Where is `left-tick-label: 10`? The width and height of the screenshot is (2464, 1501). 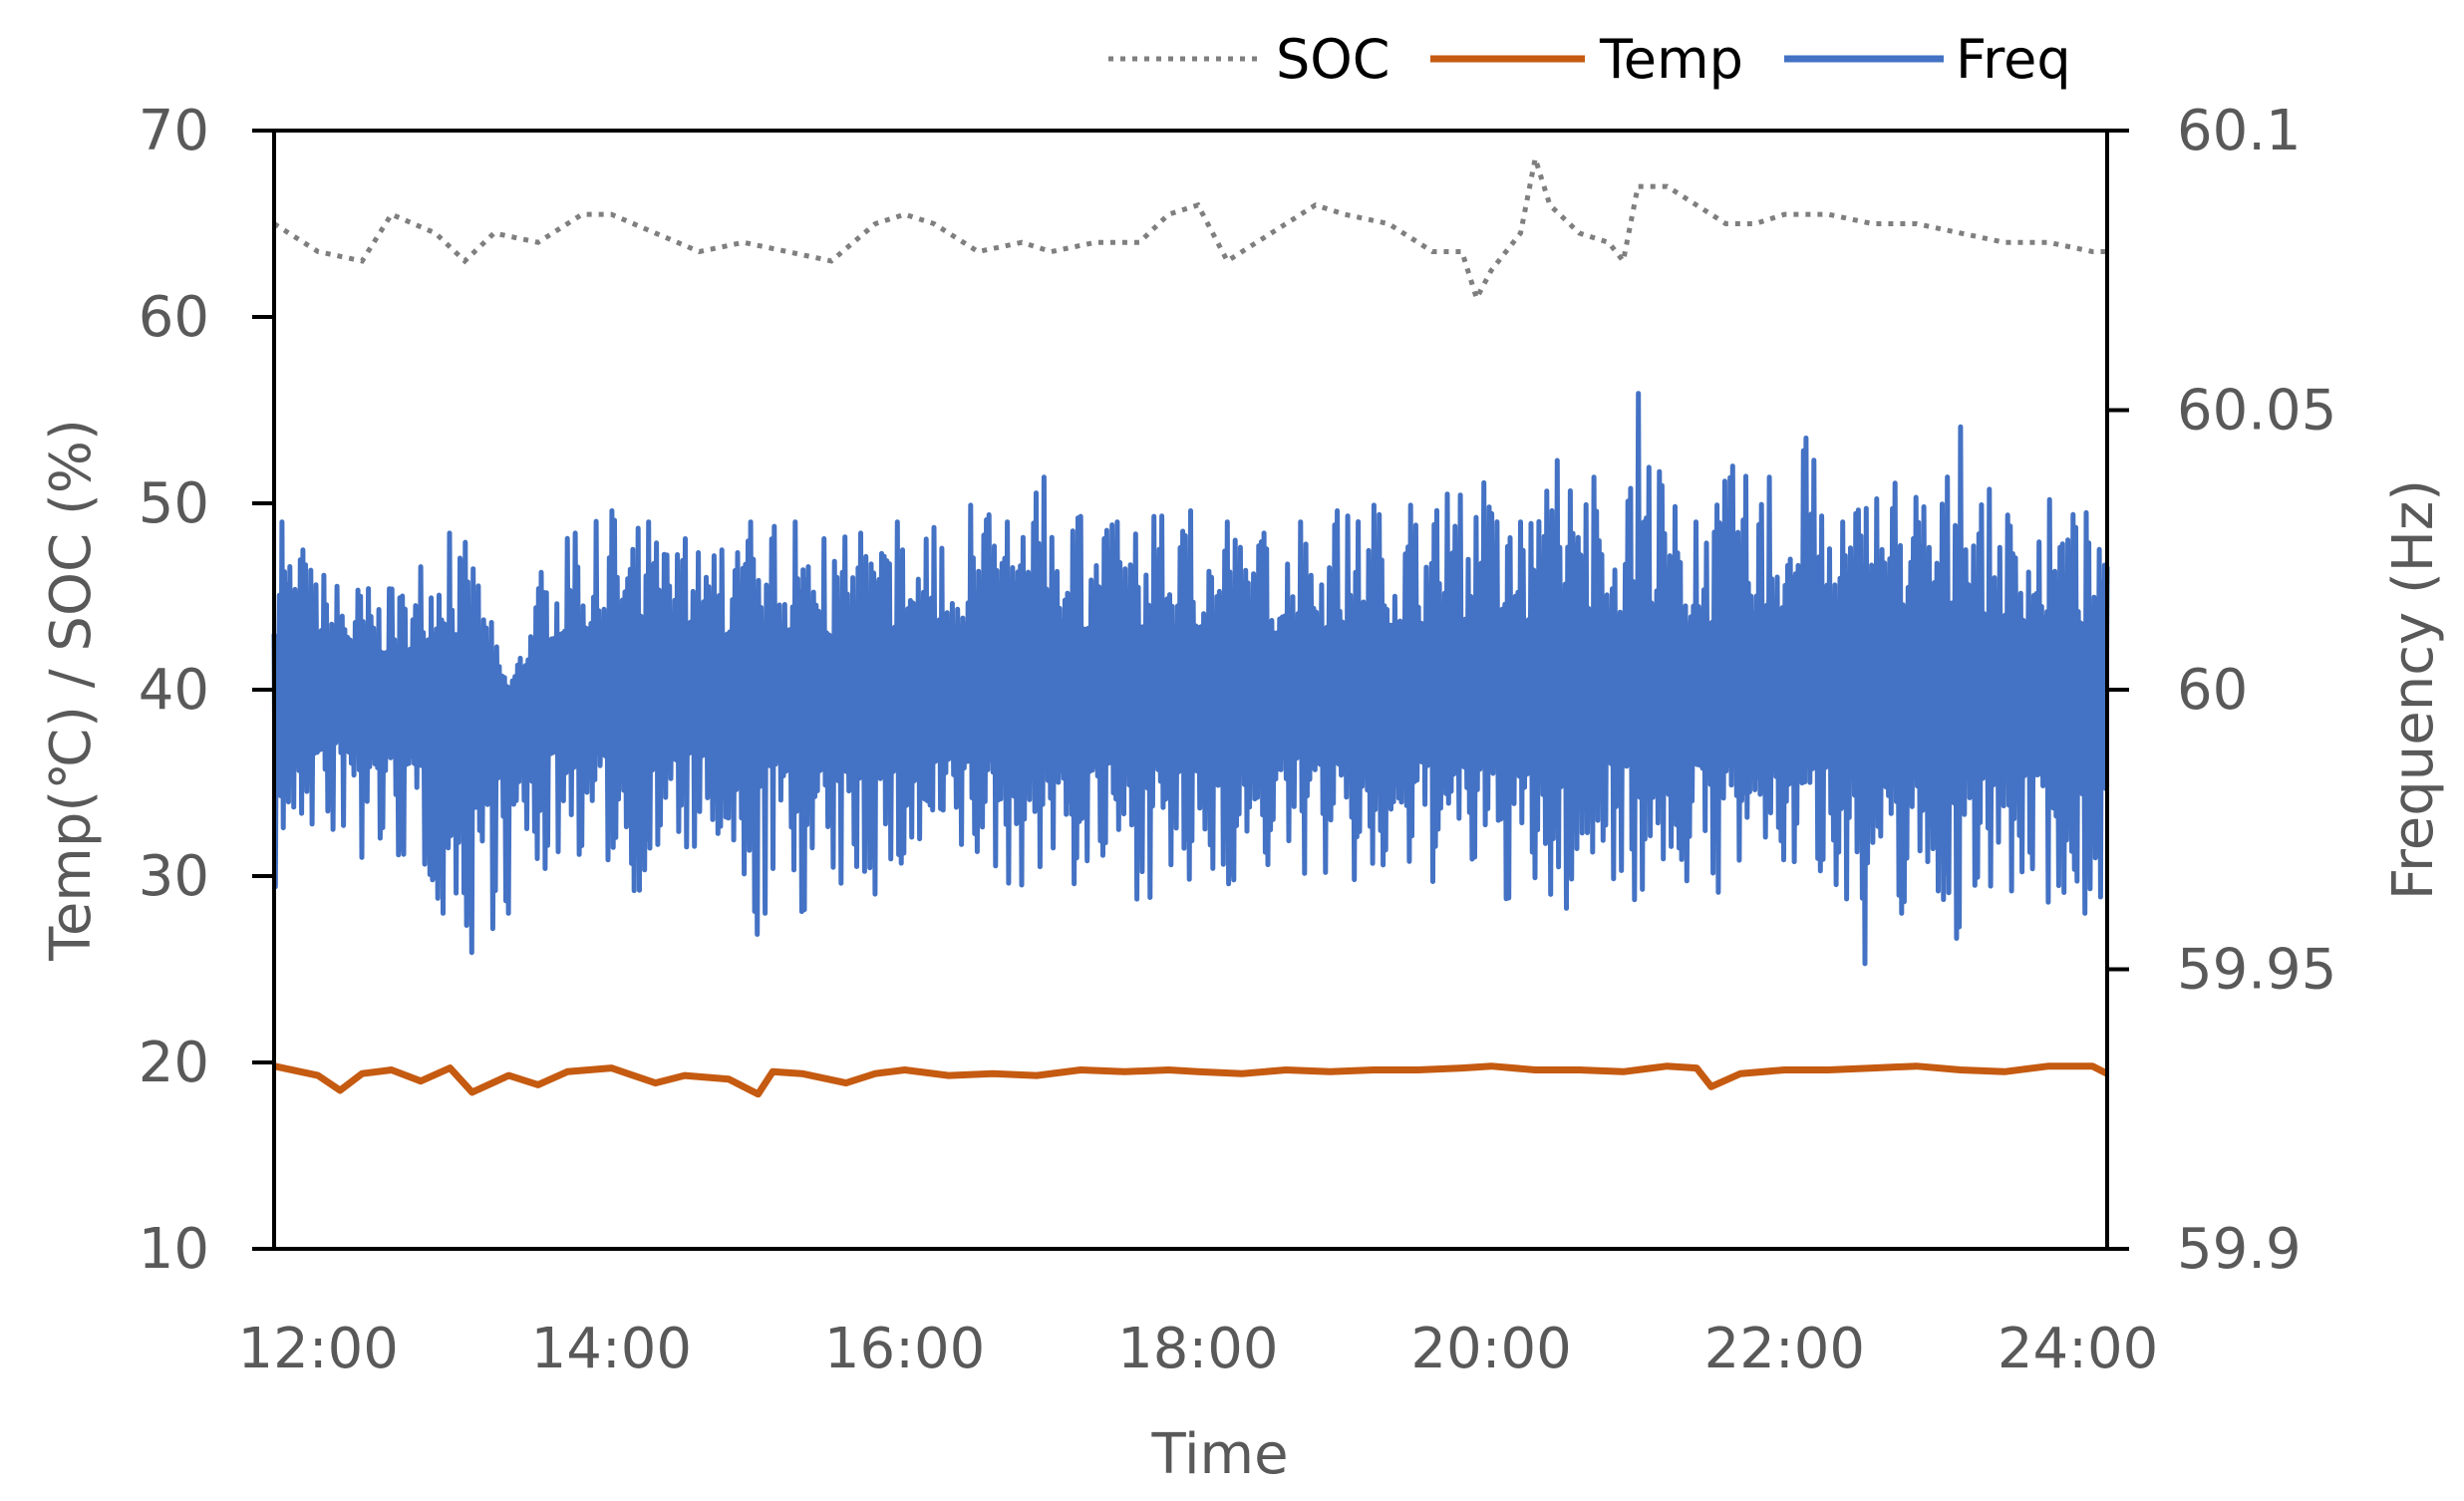 left-tick-label: 10 is located at coordinates (174, 1249).